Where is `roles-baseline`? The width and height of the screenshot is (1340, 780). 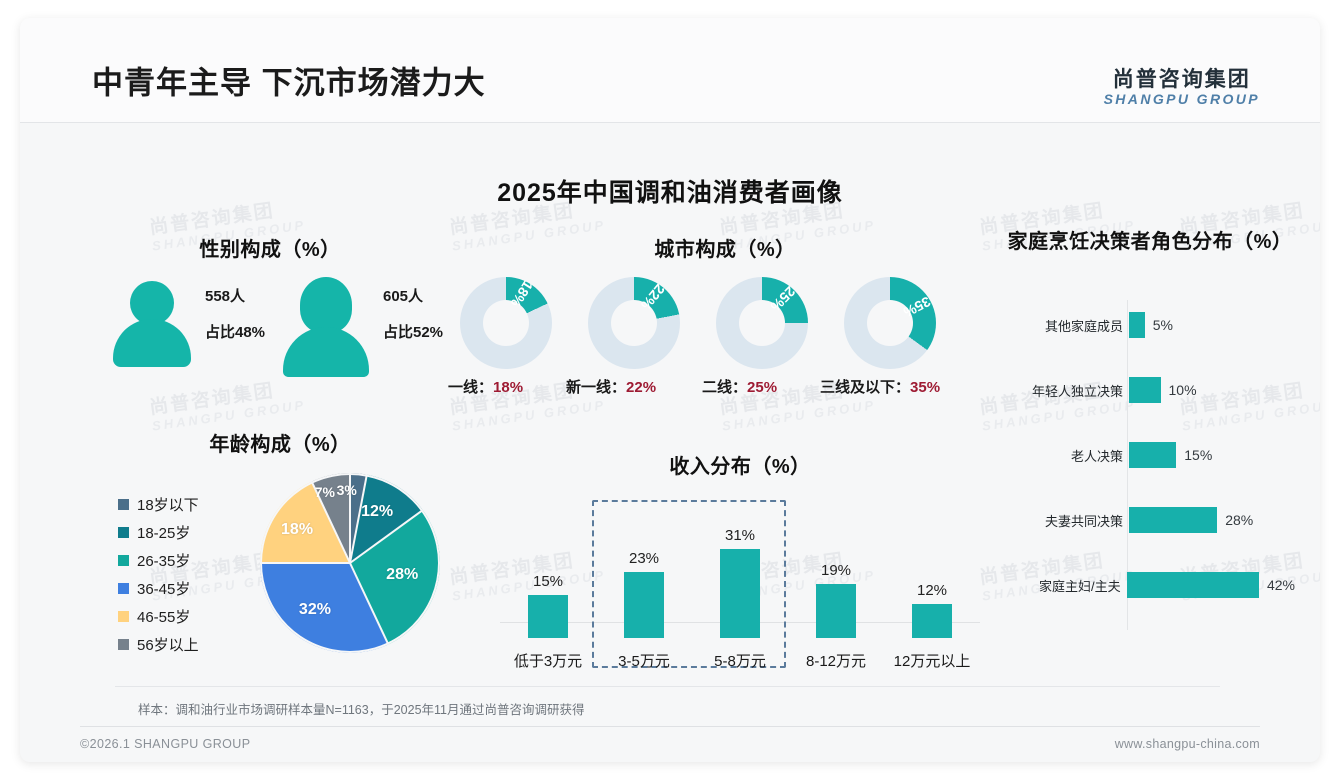 roles-baseline is located at coordinates (1127, 465).